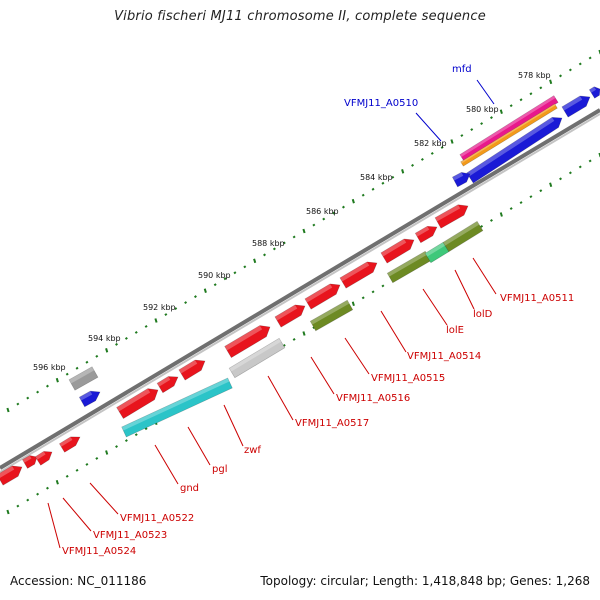 The width and height of the screenshot is (600, 600). Describe the element at coordinates (43, 458) in the screenshot. I see `gene-a0522b` at that location.